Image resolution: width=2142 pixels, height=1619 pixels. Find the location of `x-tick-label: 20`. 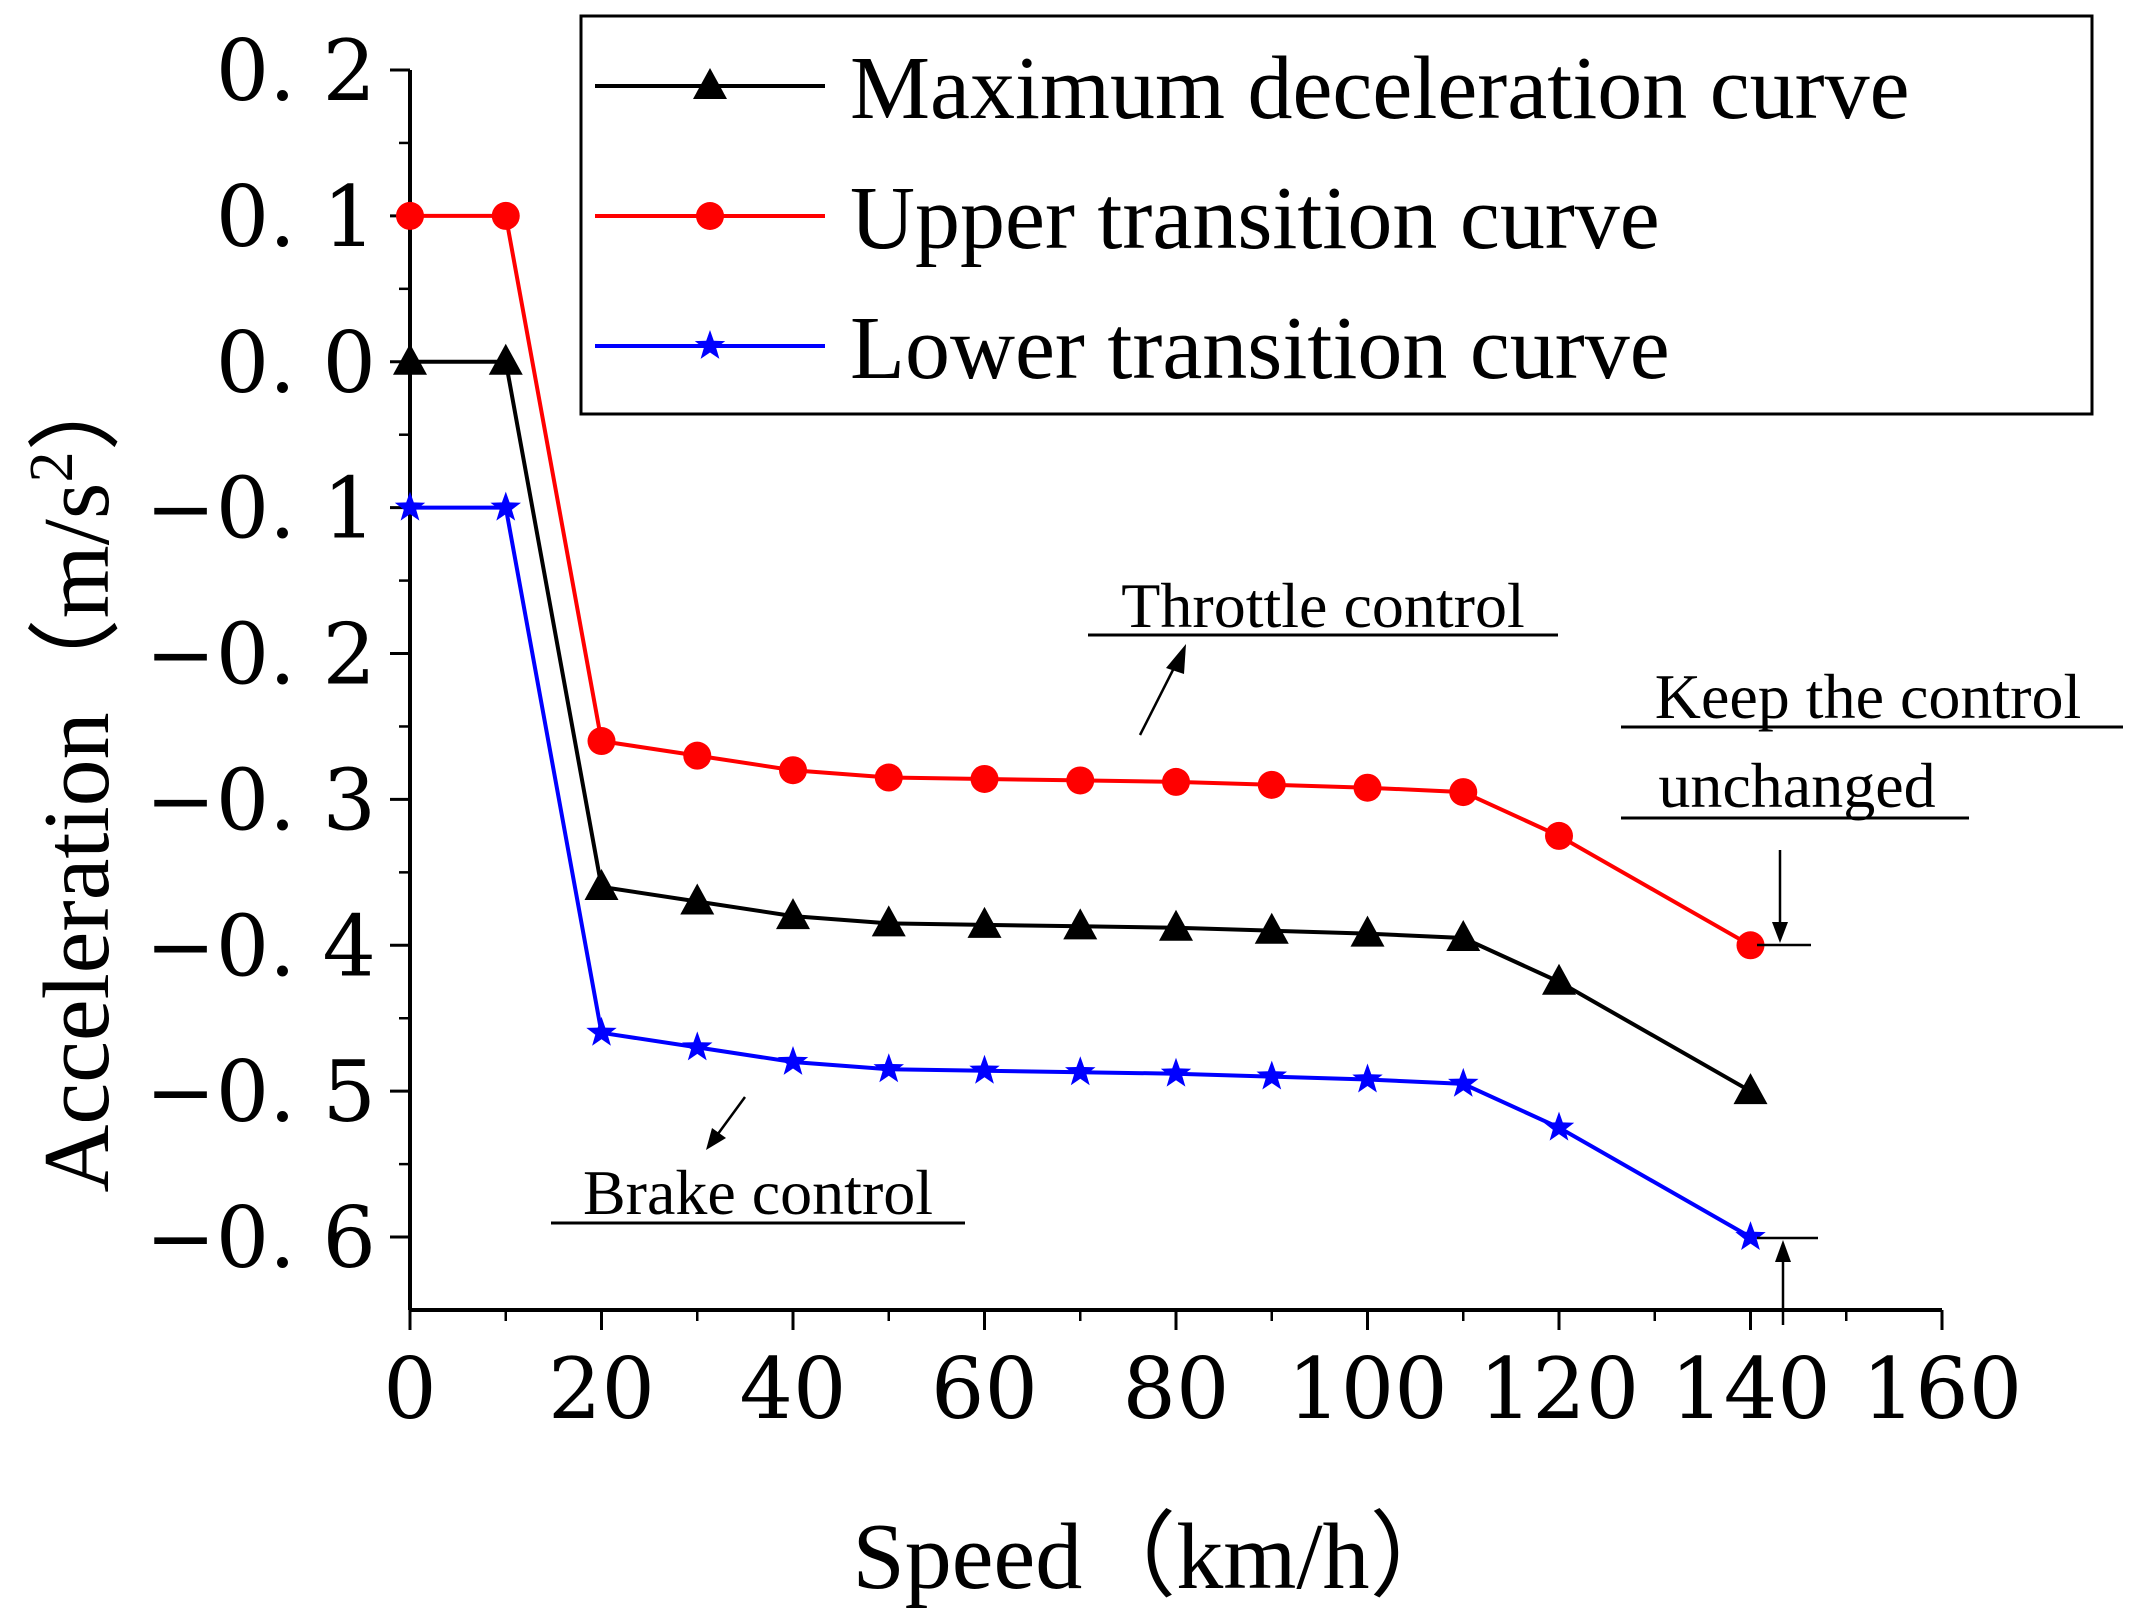

x-tick-label: 20 is located at coordinates (601, 1389).